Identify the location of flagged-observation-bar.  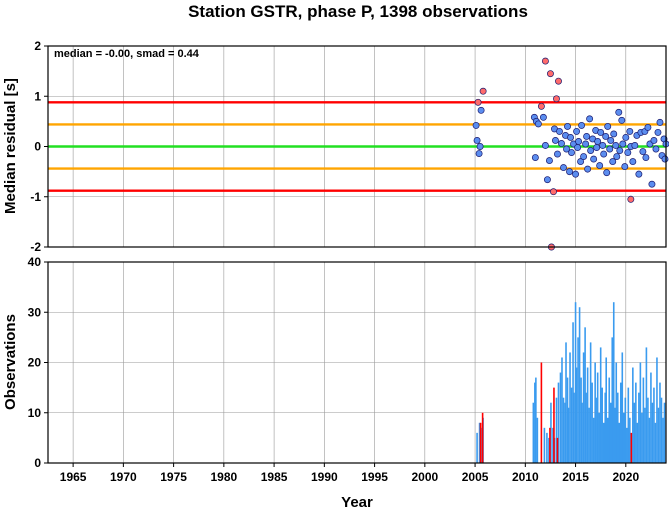
(550, 445).